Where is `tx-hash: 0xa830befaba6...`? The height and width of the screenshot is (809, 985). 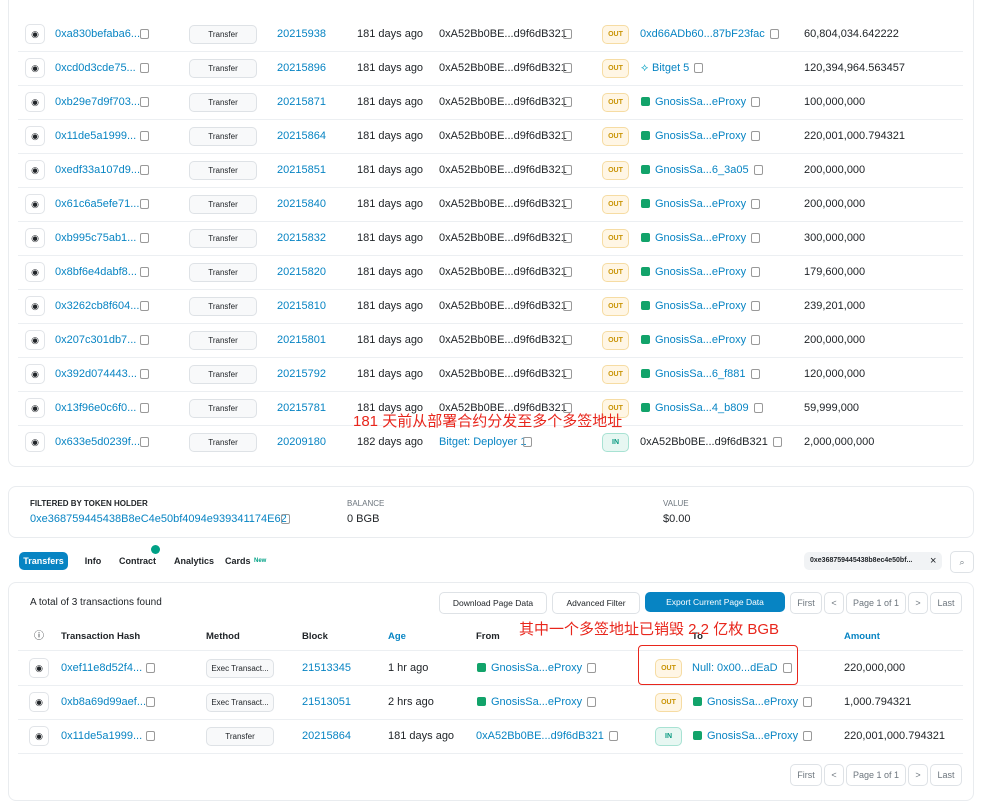 tx-hash: 0xa830befaba6... is located at coordinates (98, 34).